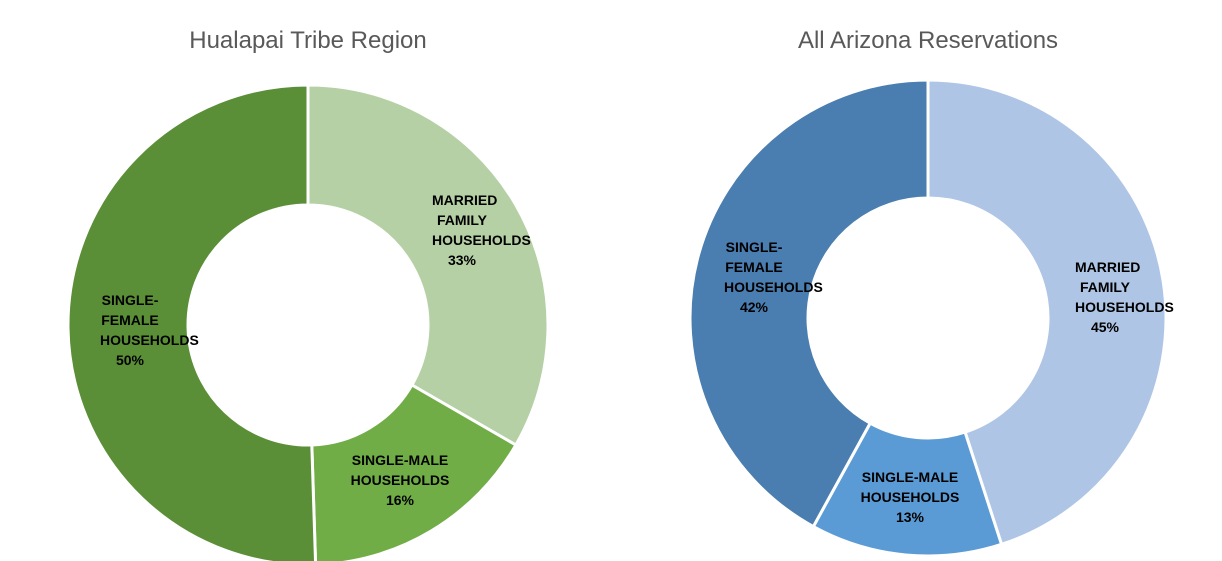 The height and width of the screenshot is (561, 1222). Describe the element at coordinates (307, 40) in the screenshot. I see `chart-title: Hualapai Tribe Region` at that location.